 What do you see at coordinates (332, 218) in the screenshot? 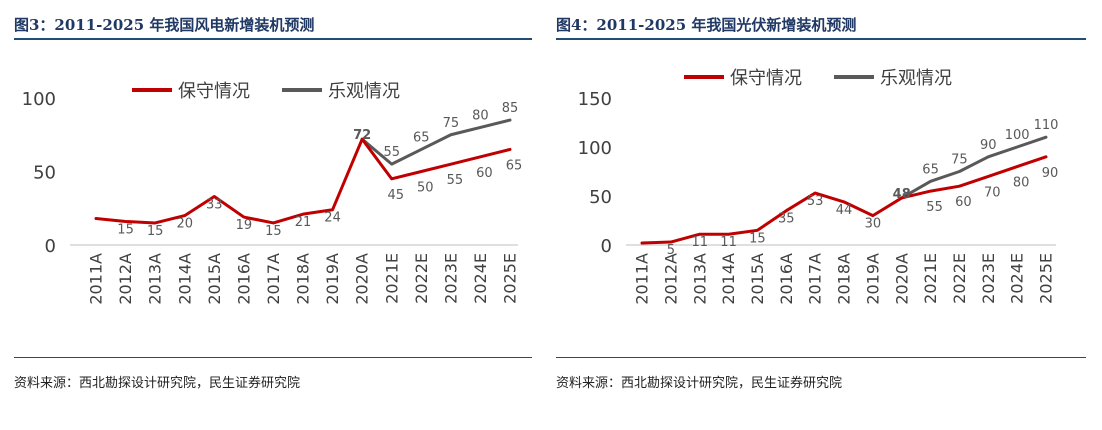
I see `data-label: 24` at bounding box center [332, 218].